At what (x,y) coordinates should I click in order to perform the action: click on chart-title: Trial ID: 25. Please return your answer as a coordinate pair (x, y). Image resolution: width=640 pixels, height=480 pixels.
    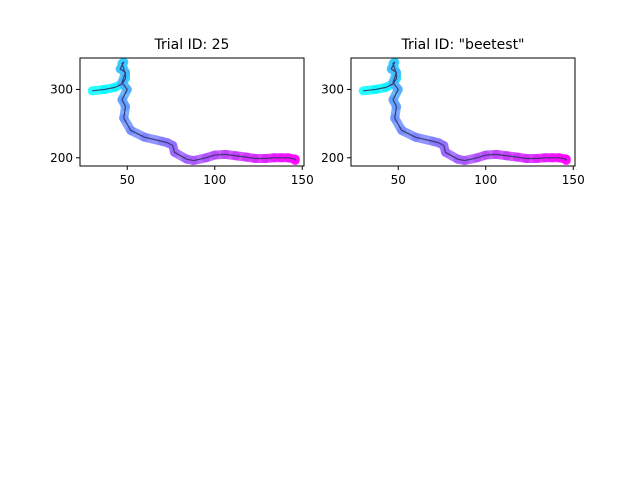
    Looking at the image, I should click on (192, 45).